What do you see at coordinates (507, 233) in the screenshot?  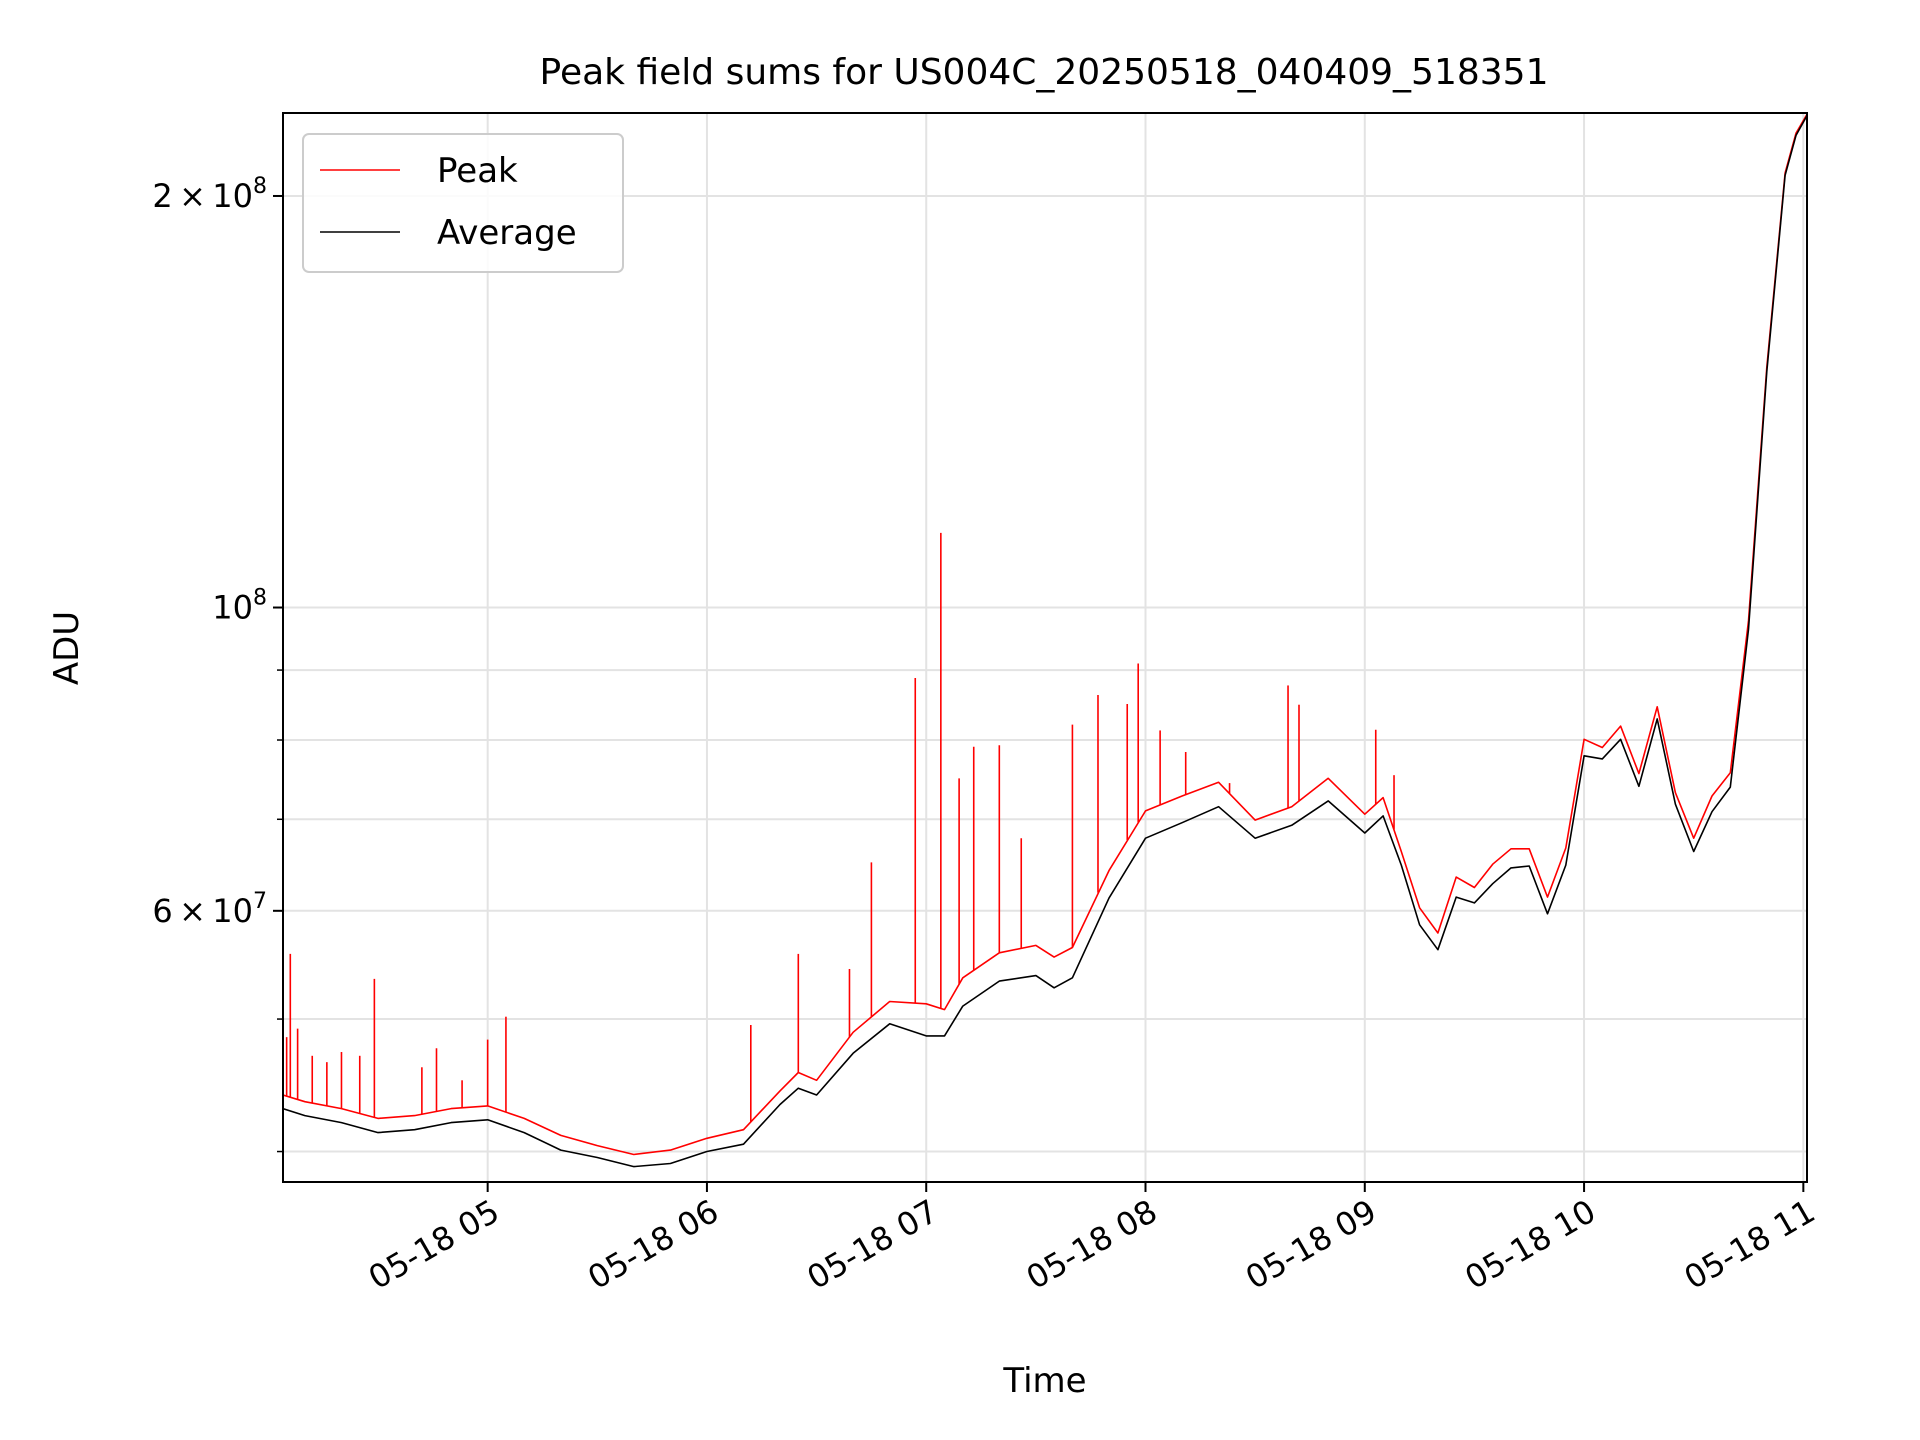 I see `legend-average-label: Average` at bounding box center [507, 233].